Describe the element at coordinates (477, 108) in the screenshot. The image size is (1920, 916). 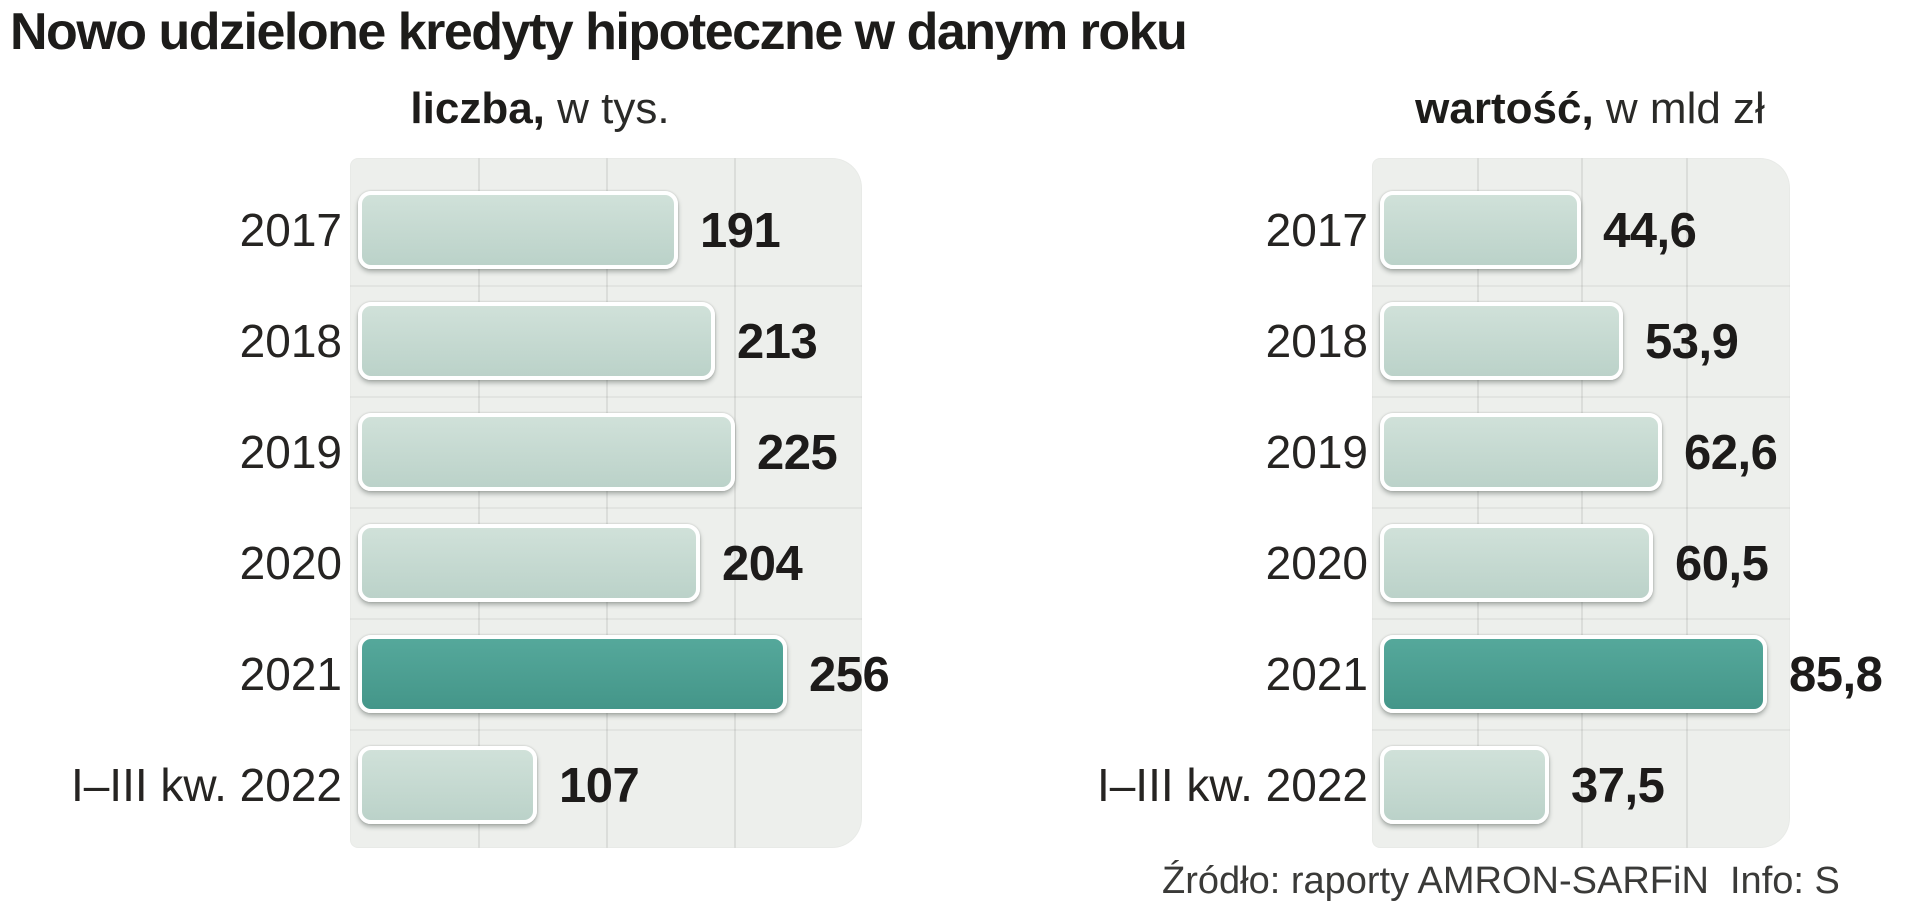
I see `chart-subtitle-bold: liczba,` at that location.